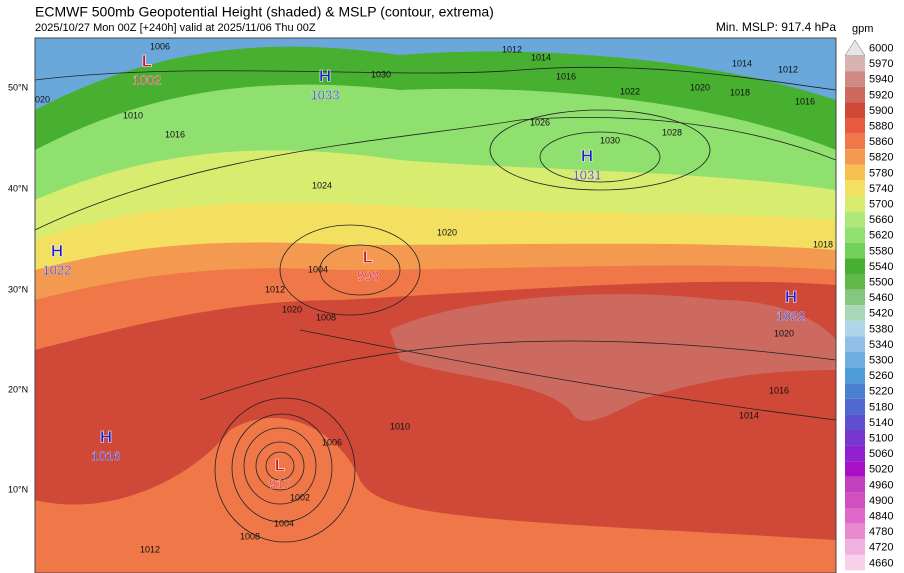  Describe the element at coordinates (881, 48) in the screenshot. I see `colorbar-label: 6000` at that location.